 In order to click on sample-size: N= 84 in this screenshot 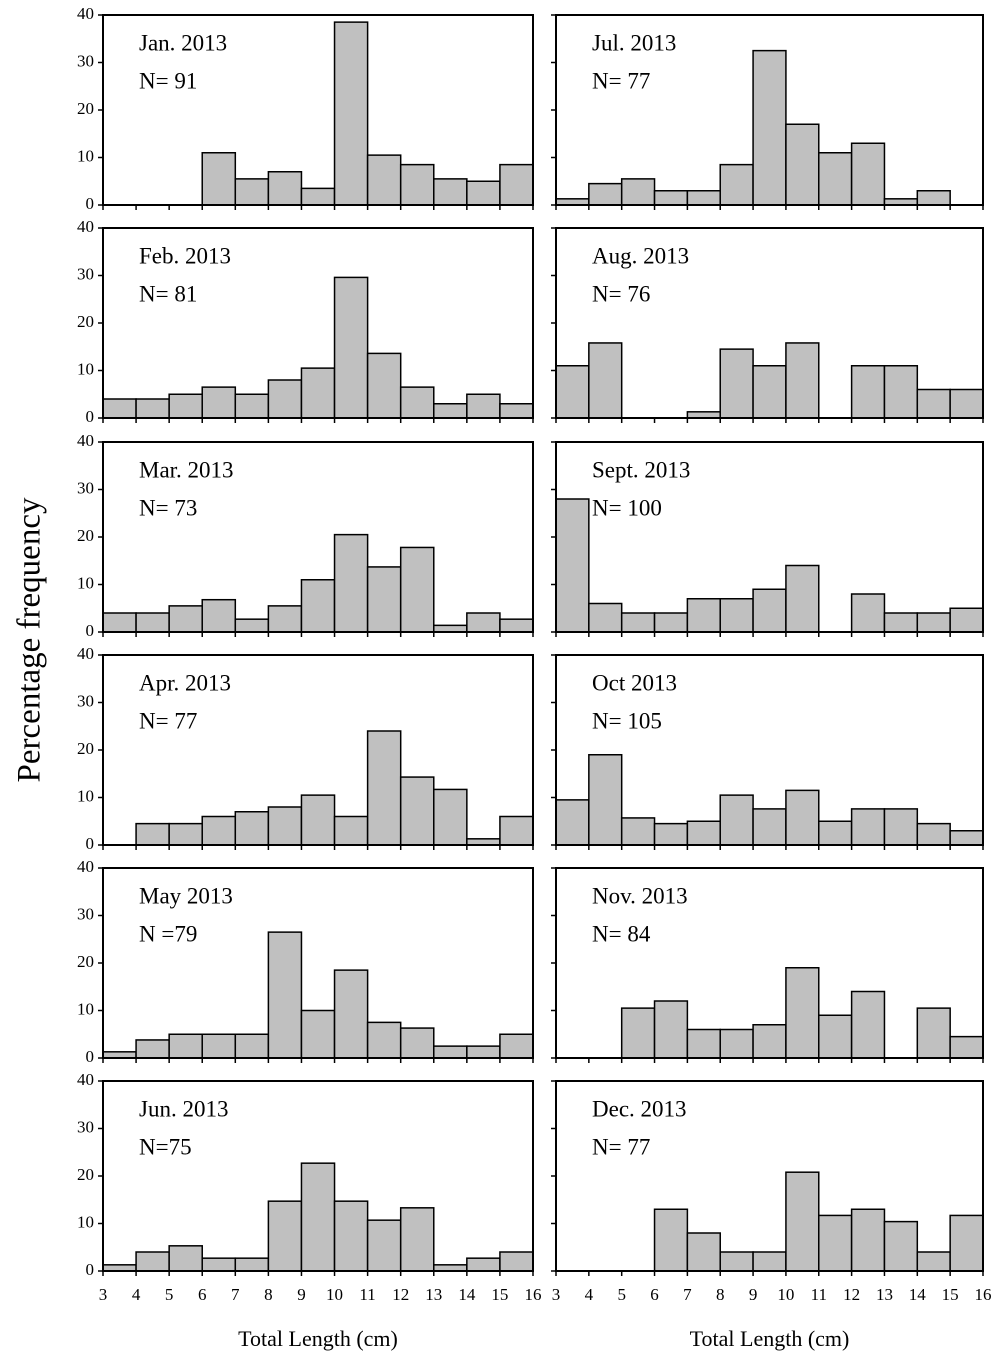, I will do `click(621, 933)`.